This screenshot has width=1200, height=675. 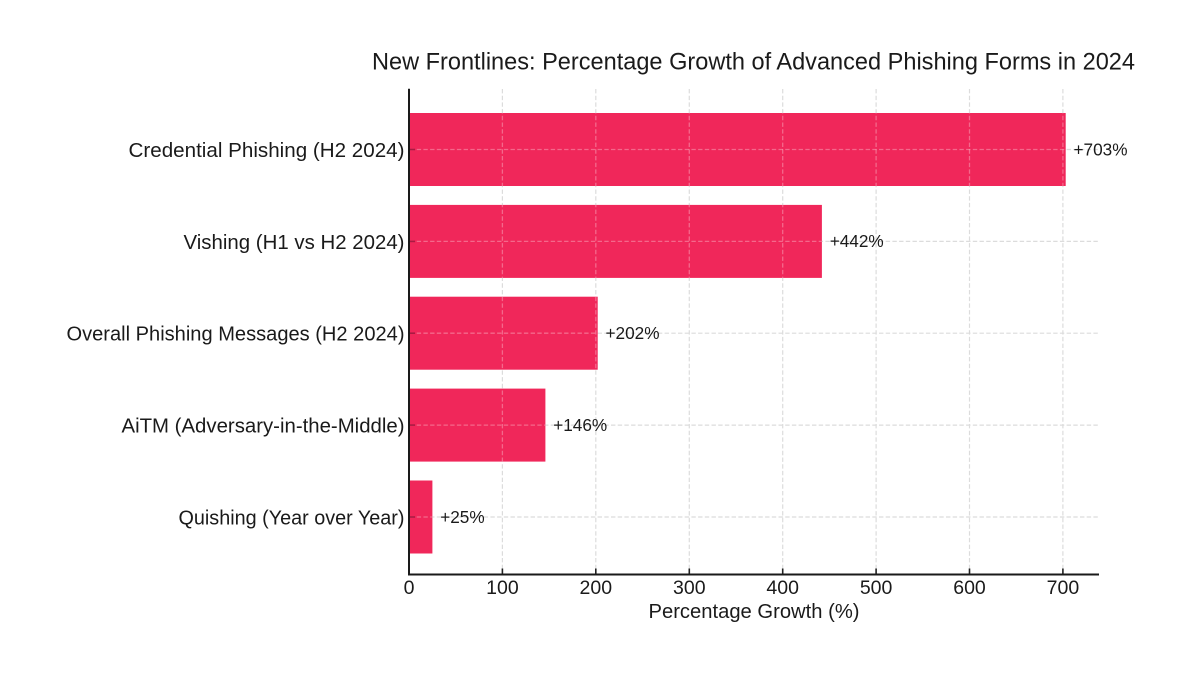 What do you see at coordinates (294, 242) in the screenshot?
I see `svg-text: Vishing (H1 vs H2 2024)` at bounding box center [294, 242].